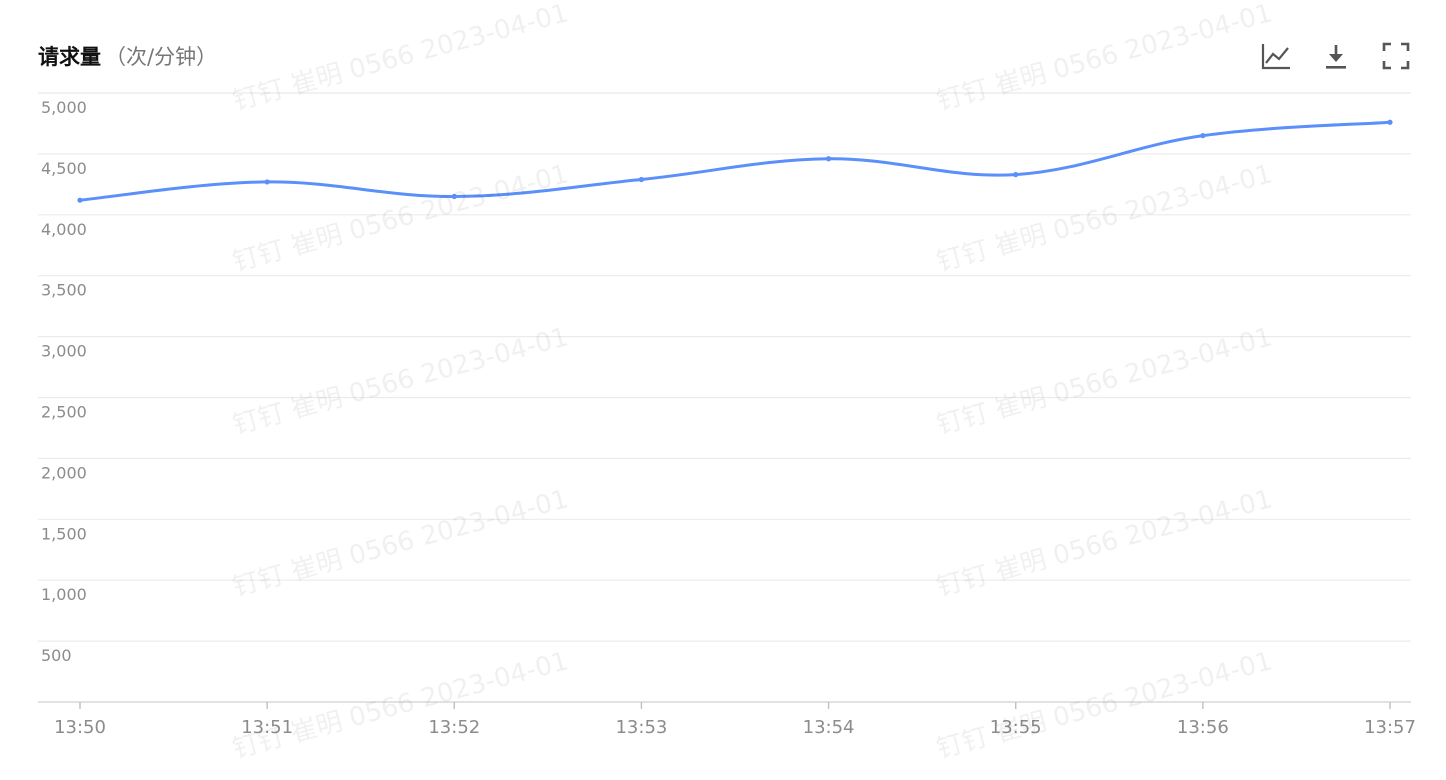  What do you see at coordinates (64, 472) in the screenshot?
I see `y-tick-label: 2,000` at bounding box center [64, 472].